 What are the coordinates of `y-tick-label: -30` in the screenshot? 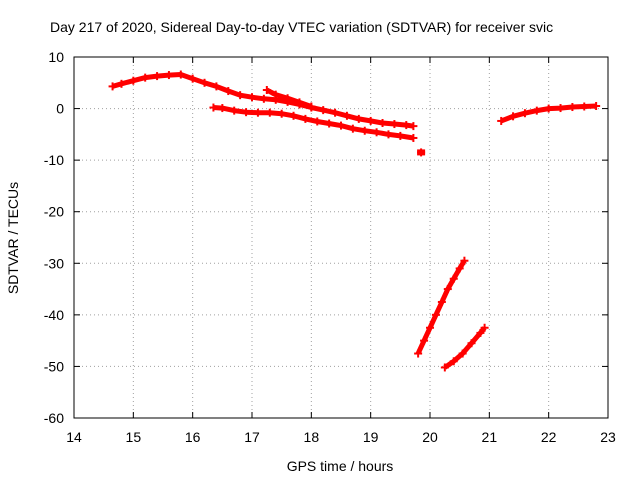 It's located at (54, 263).